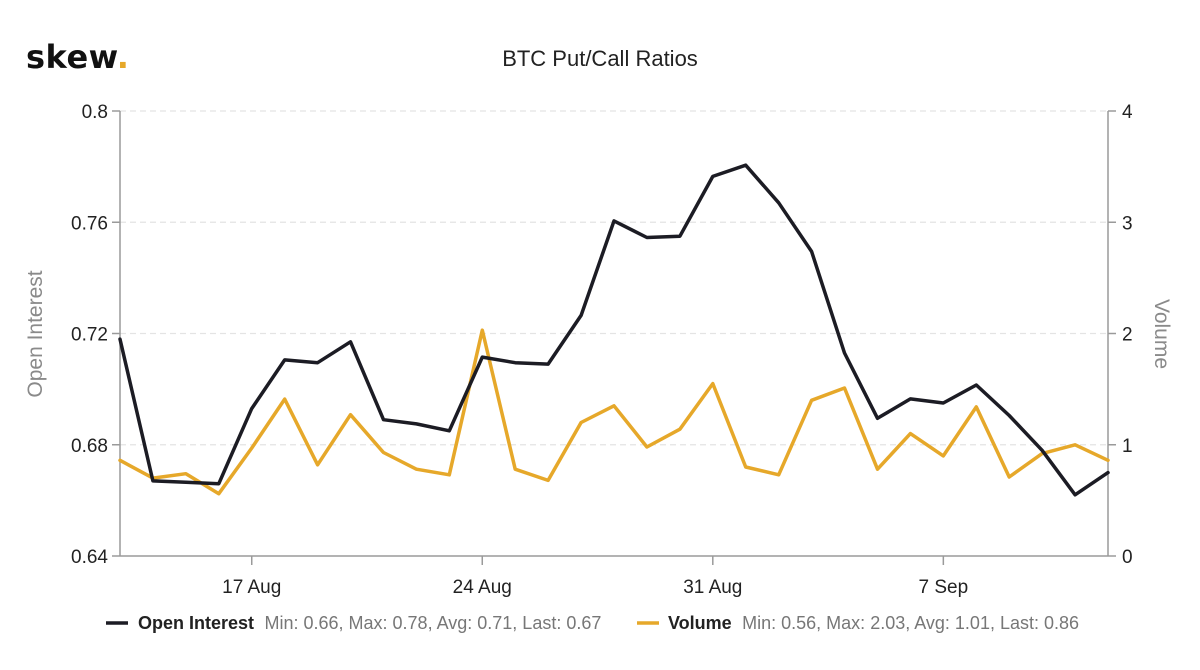 This screenshot has width=1200, height=670. What do you see at coordinates (1127, 112) in the screenshot?
I see `y-right-tick-label: 4` at bounding box center [1127, 112].